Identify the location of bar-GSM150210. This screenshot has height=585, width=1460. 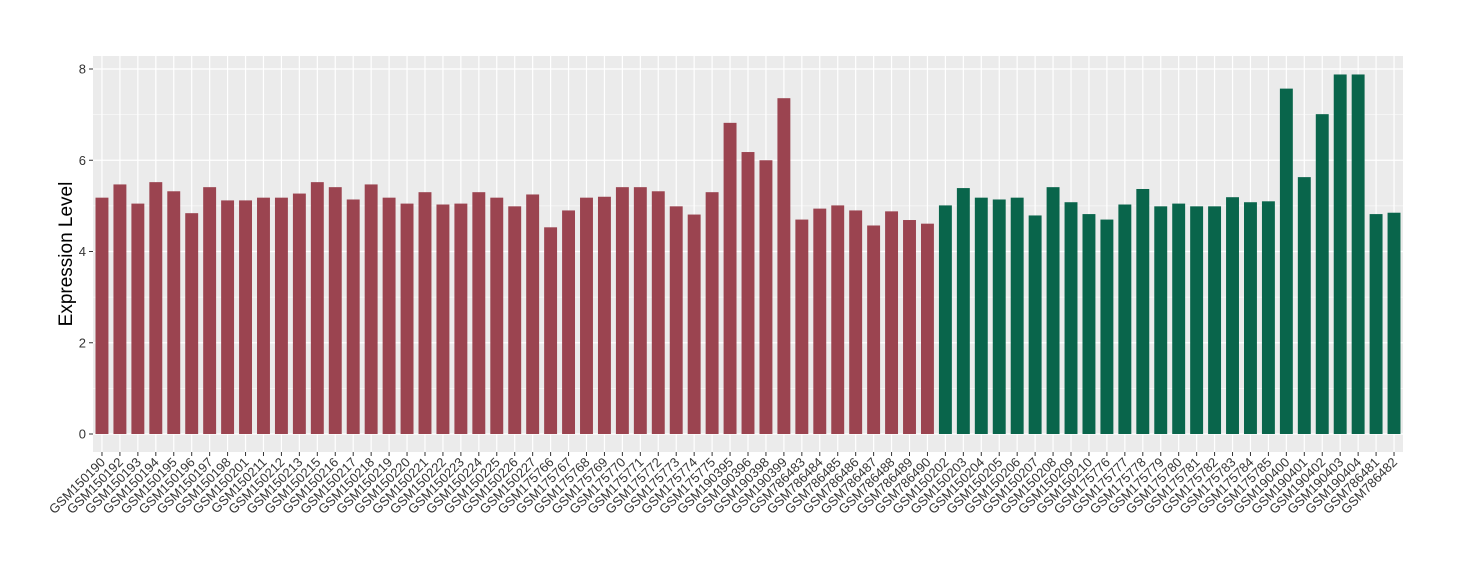
(1089, 324).